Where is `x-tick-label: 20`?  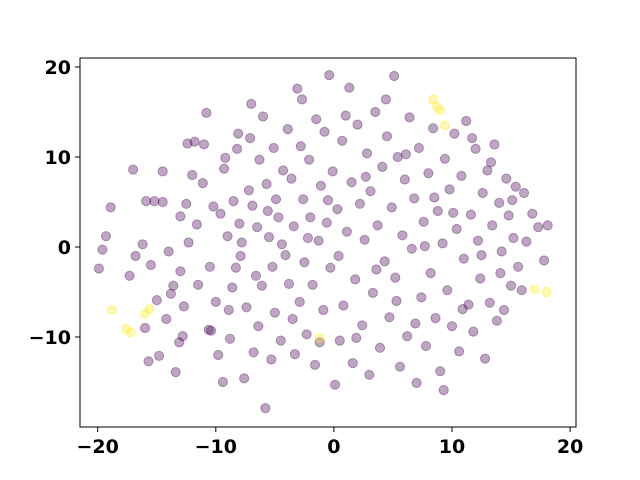 x-tick-label: 20 is located at coordinates (570, 447).